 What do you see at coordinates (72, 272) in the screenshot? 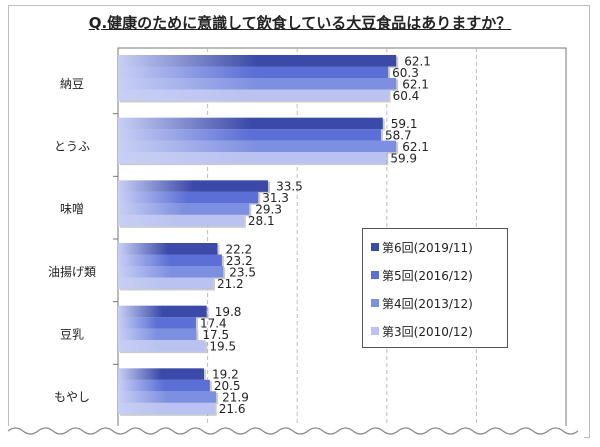
I see `category-label: 油揚げ類` at bounding box center [72, 272].